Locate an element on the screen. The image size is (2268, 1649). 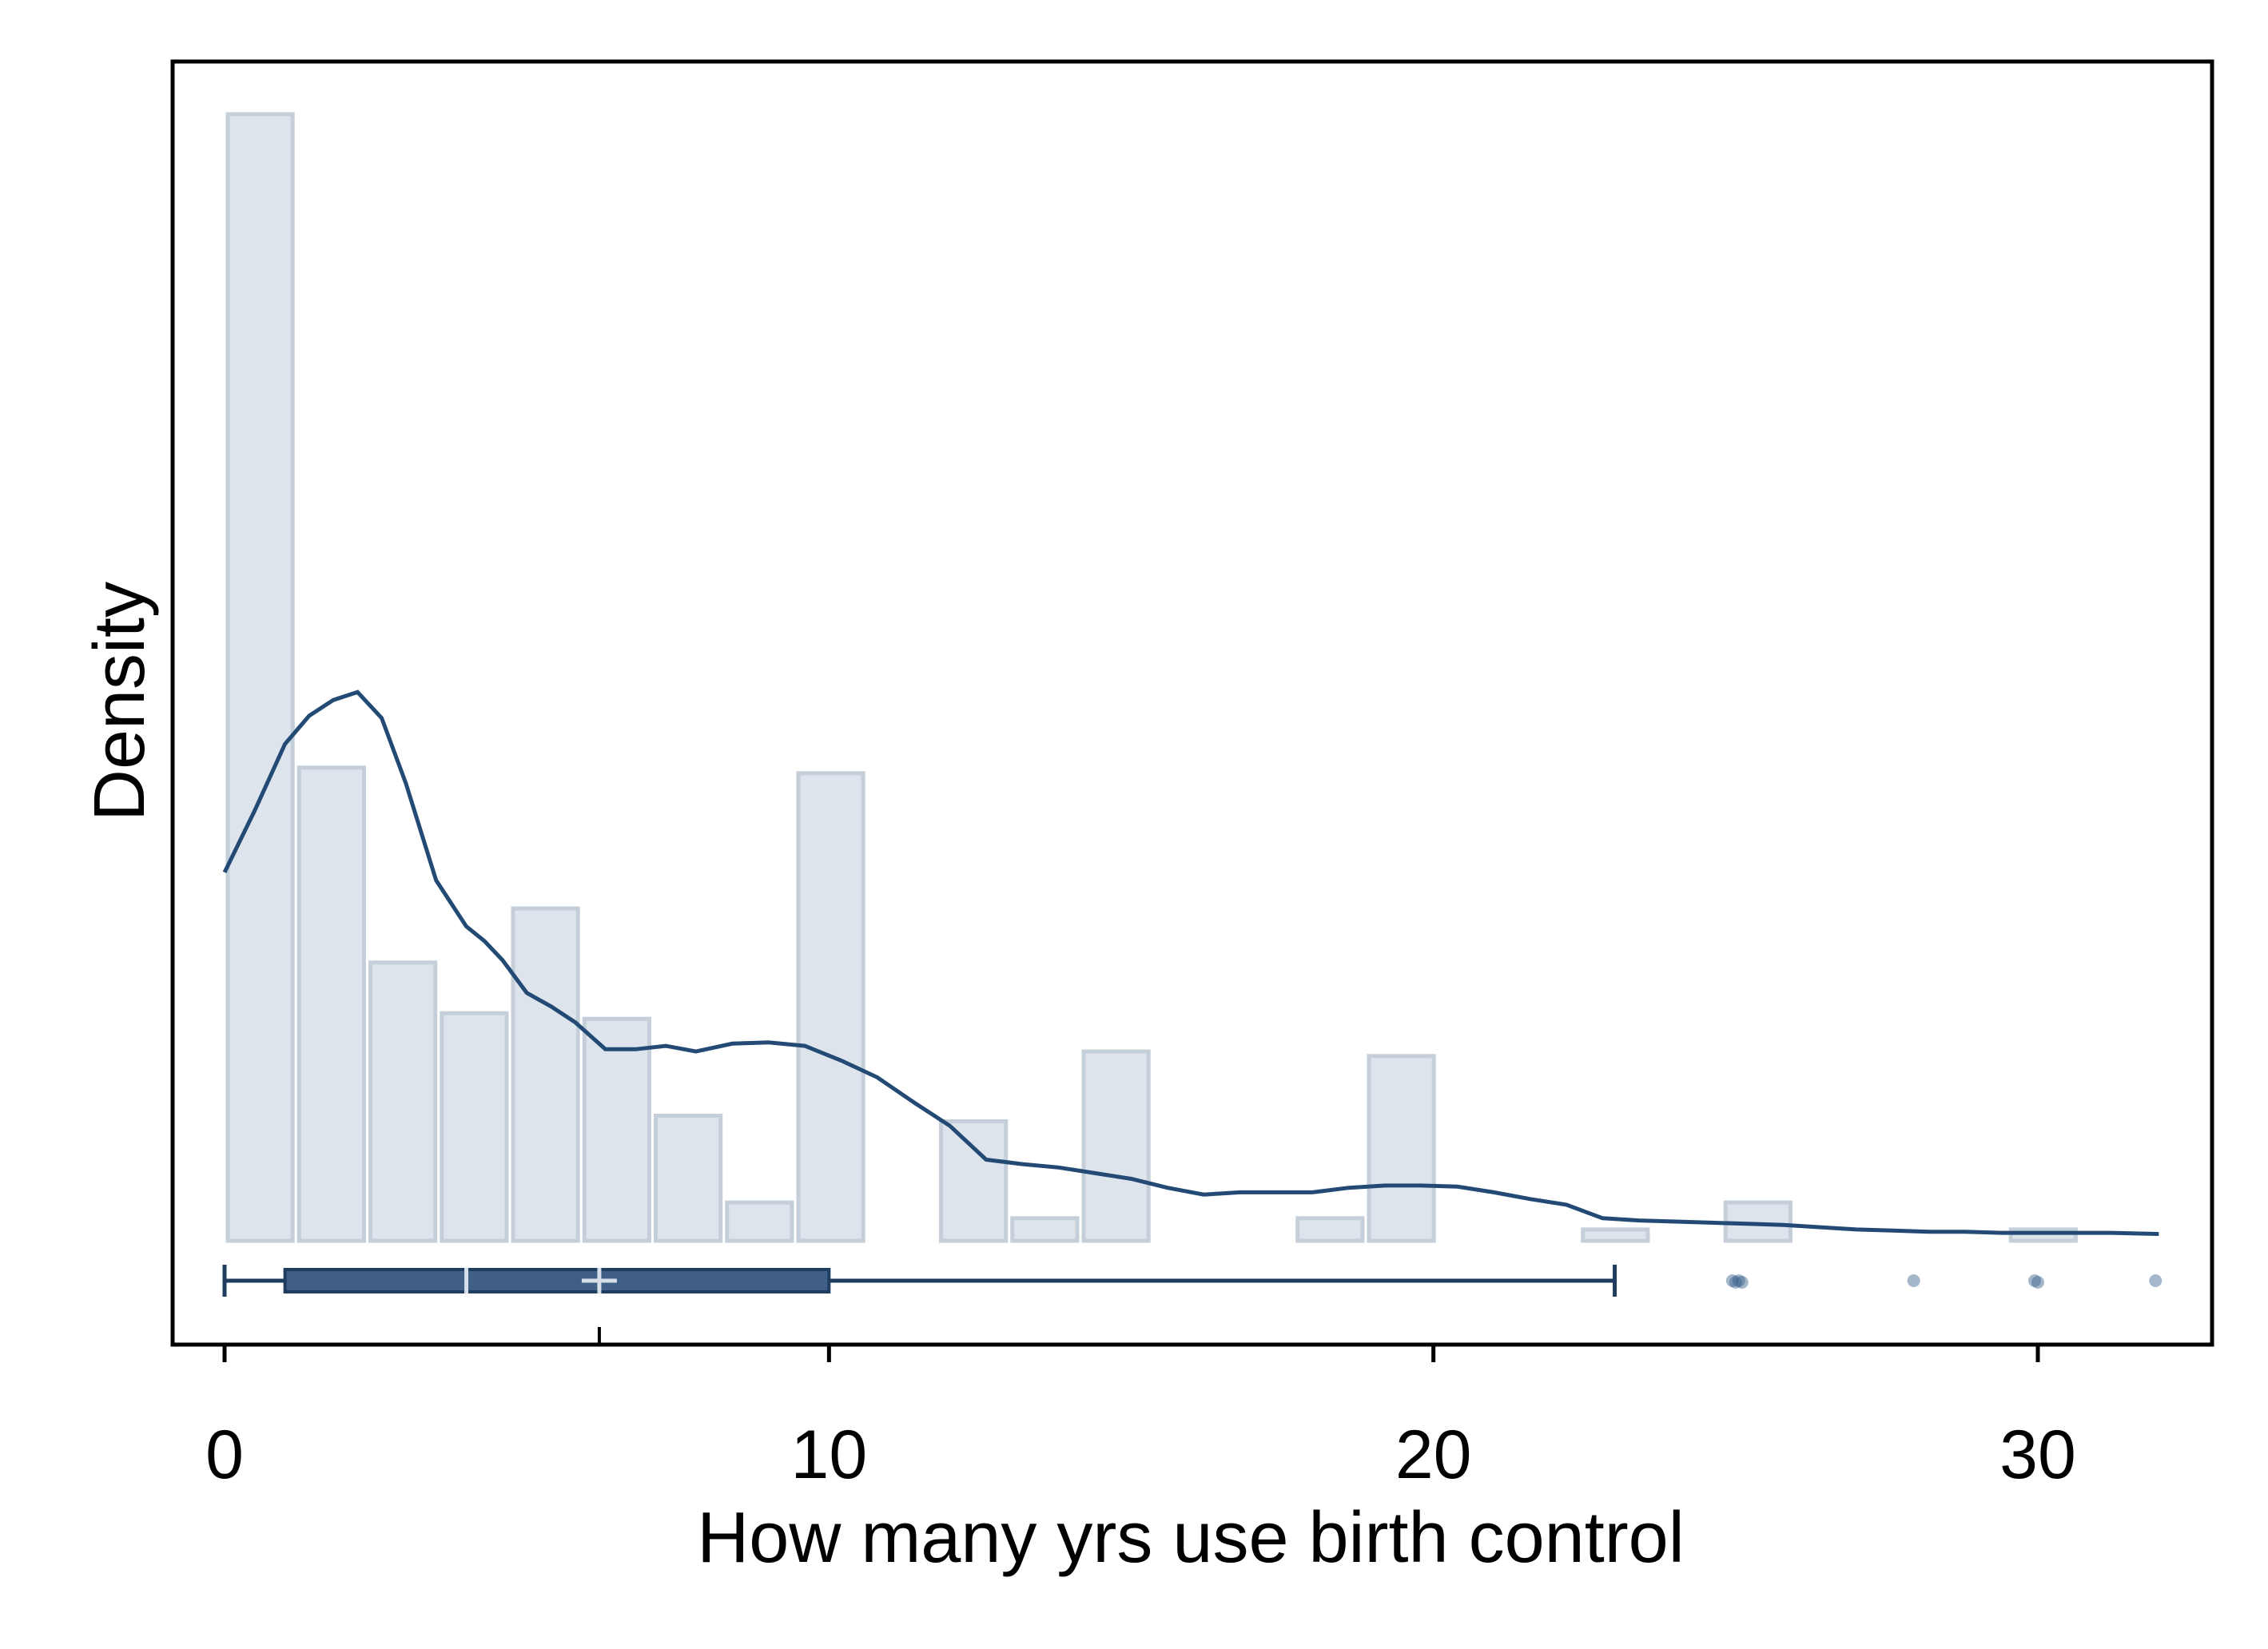
x-tick-label-10: 10 is located at coordinates (828, 1455).